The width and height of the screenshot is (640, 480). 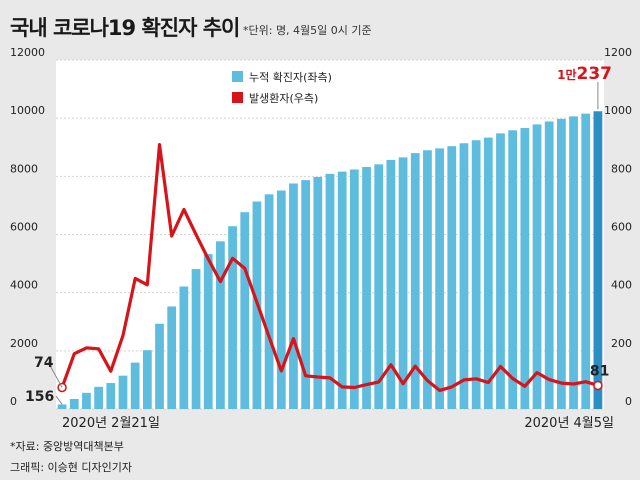 What do you see at coordinates (584, 74) in the screenshot?
I see `last-bar-label: 1만237` at bounding box center [584, 74].